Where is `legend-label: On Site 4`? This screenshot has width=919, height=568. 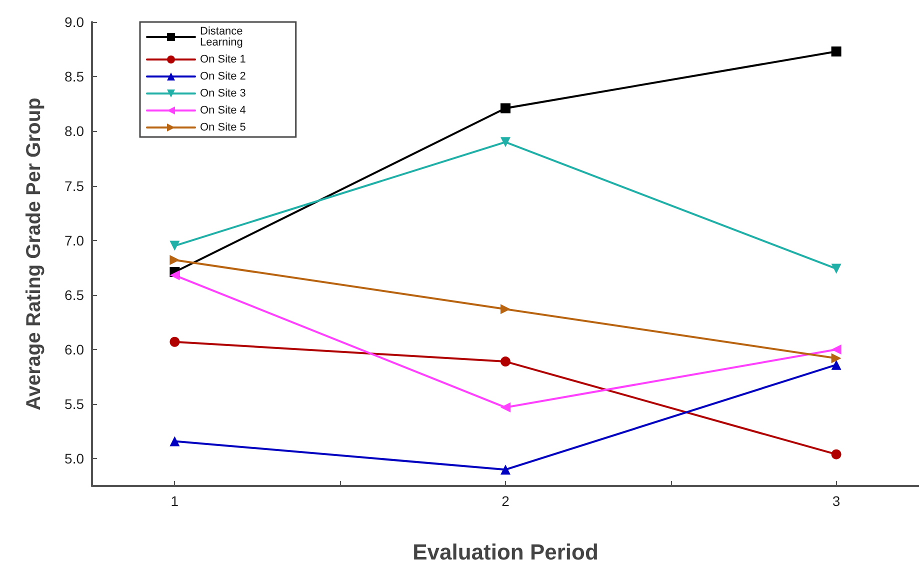 legend-label: On Site 4 is located at coordinates (223, 110).